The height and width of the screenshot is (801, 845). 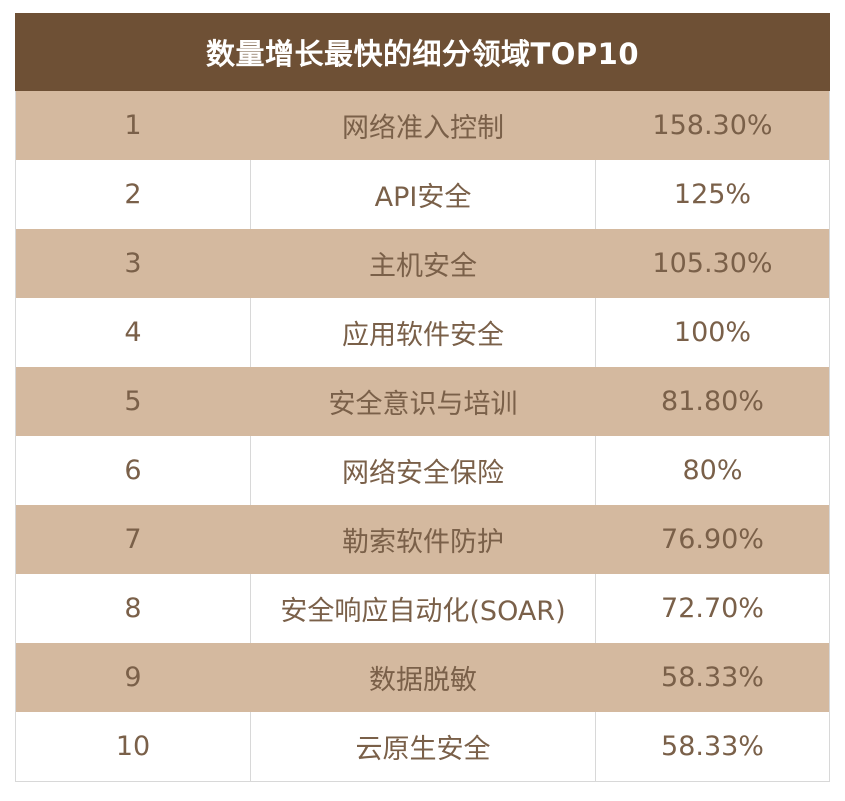 I want to click on rank-cell: 4, so click(x=133, y=332).